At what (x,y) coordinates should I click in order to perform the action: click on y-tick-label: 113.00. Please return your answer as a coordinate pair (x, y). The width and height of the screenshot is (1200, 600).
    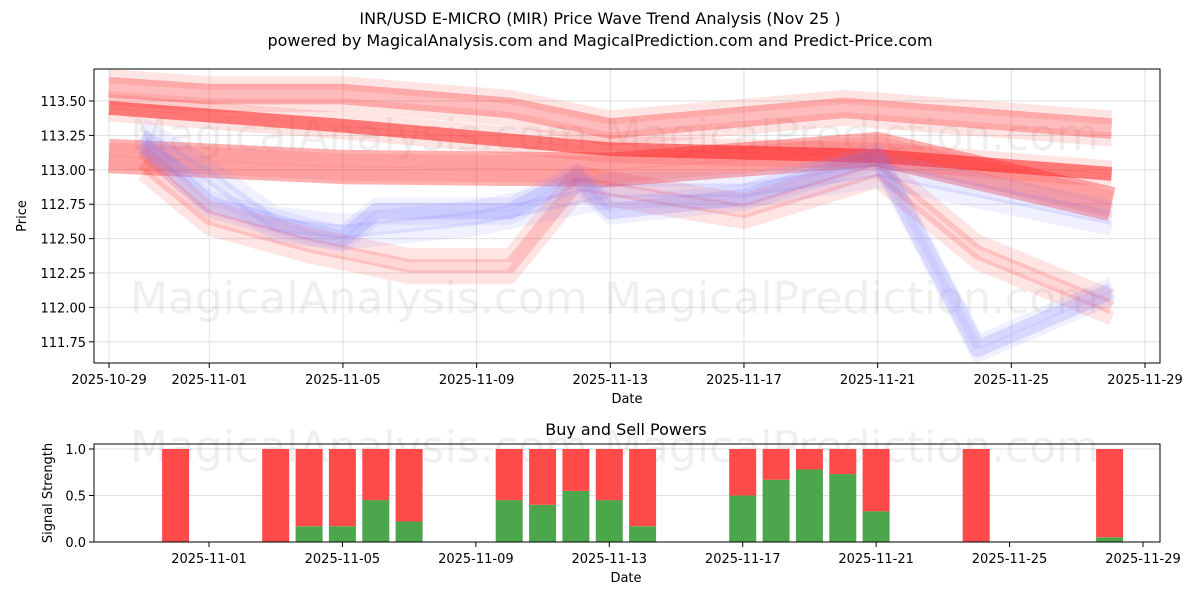
    Looking at the image, I should click on (64, 171).